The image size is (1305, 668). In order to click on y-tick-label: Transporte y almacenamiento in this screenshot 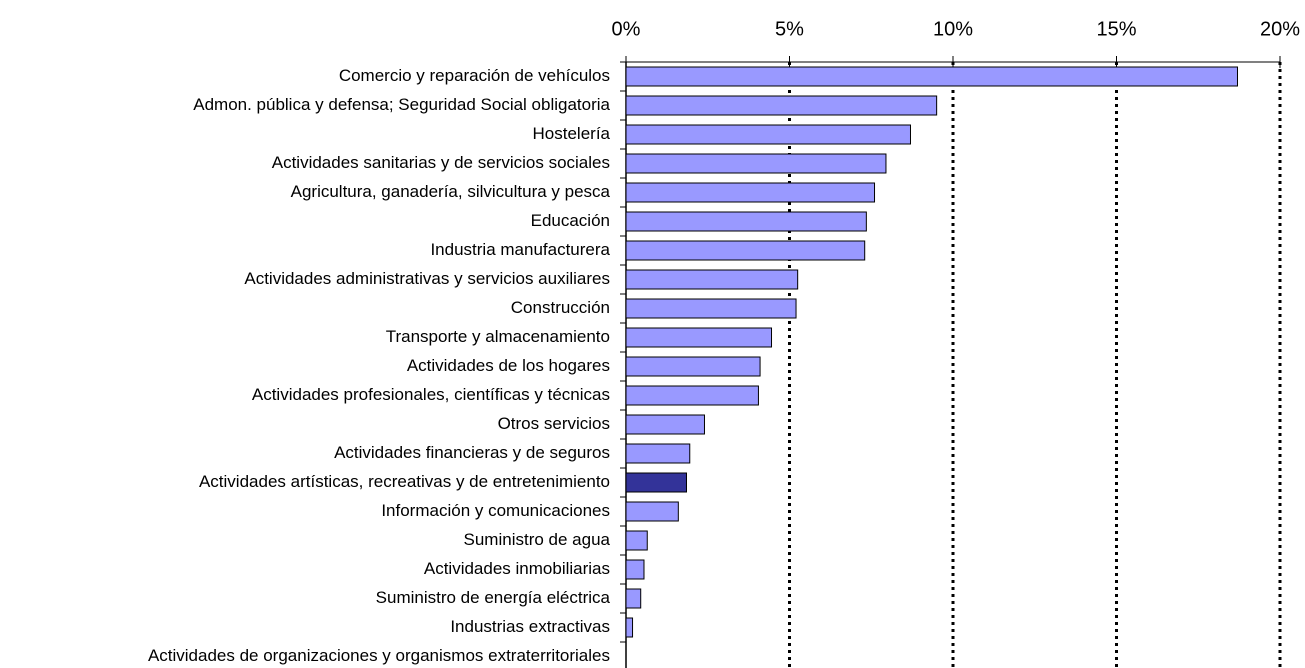, I will do `click(498, 336)`.